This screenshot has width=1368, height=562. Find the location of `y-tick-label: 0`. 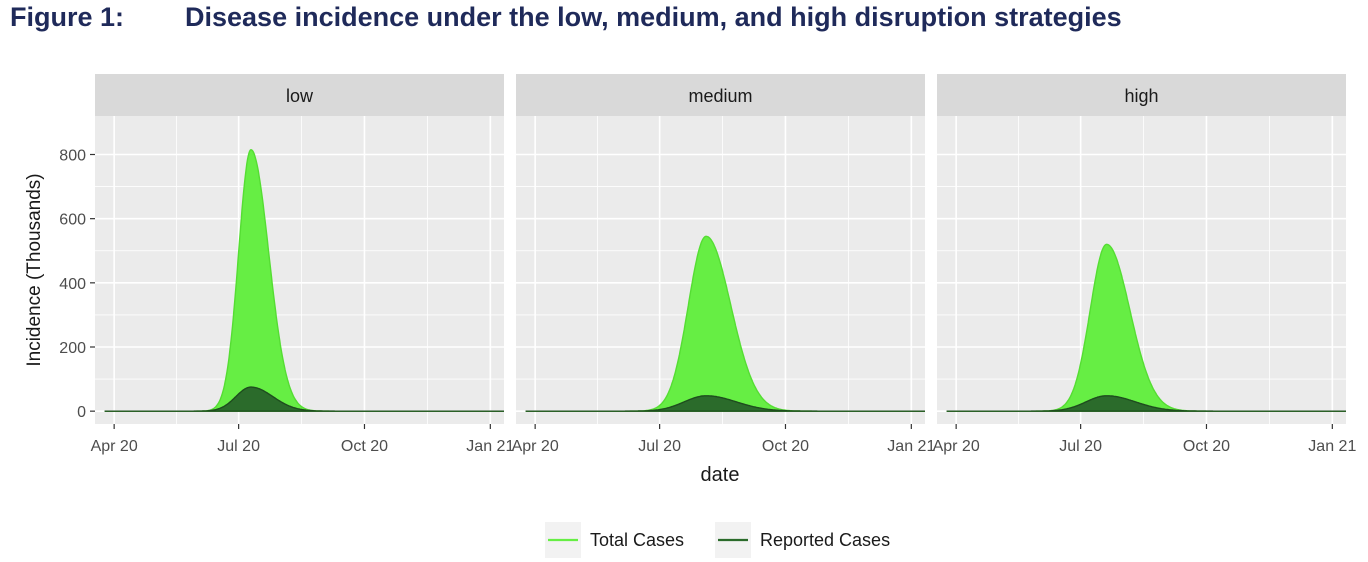

y-tick-label: 0 is located at coordinates (81, 412).